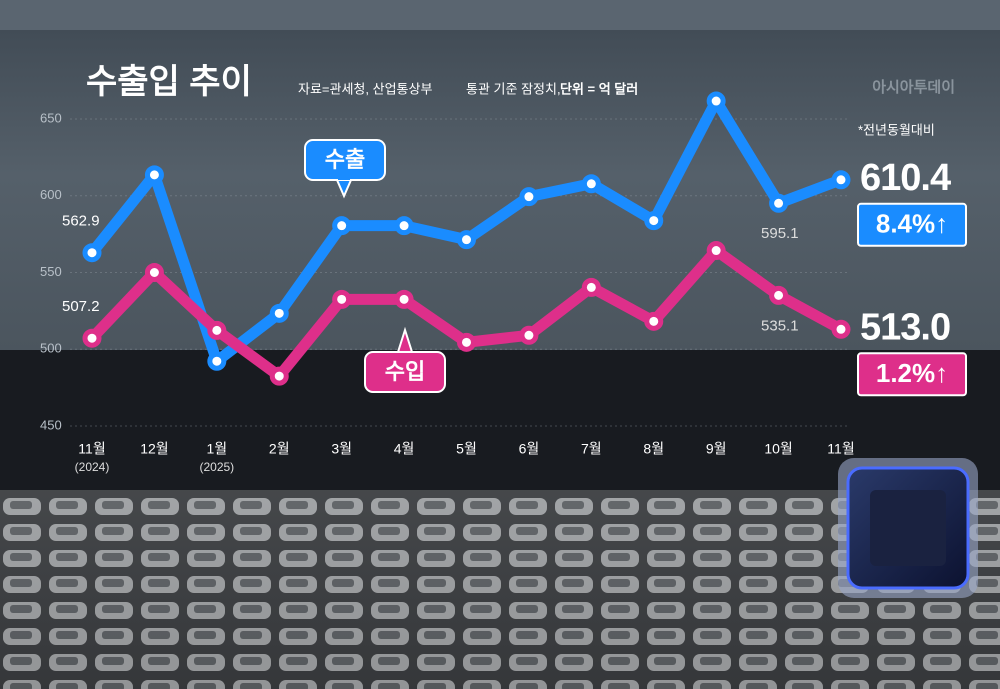 This screenshot has height=689, width=1000. I want to click on source: 자료=관세청, 산업통상부, so click(365, 88).